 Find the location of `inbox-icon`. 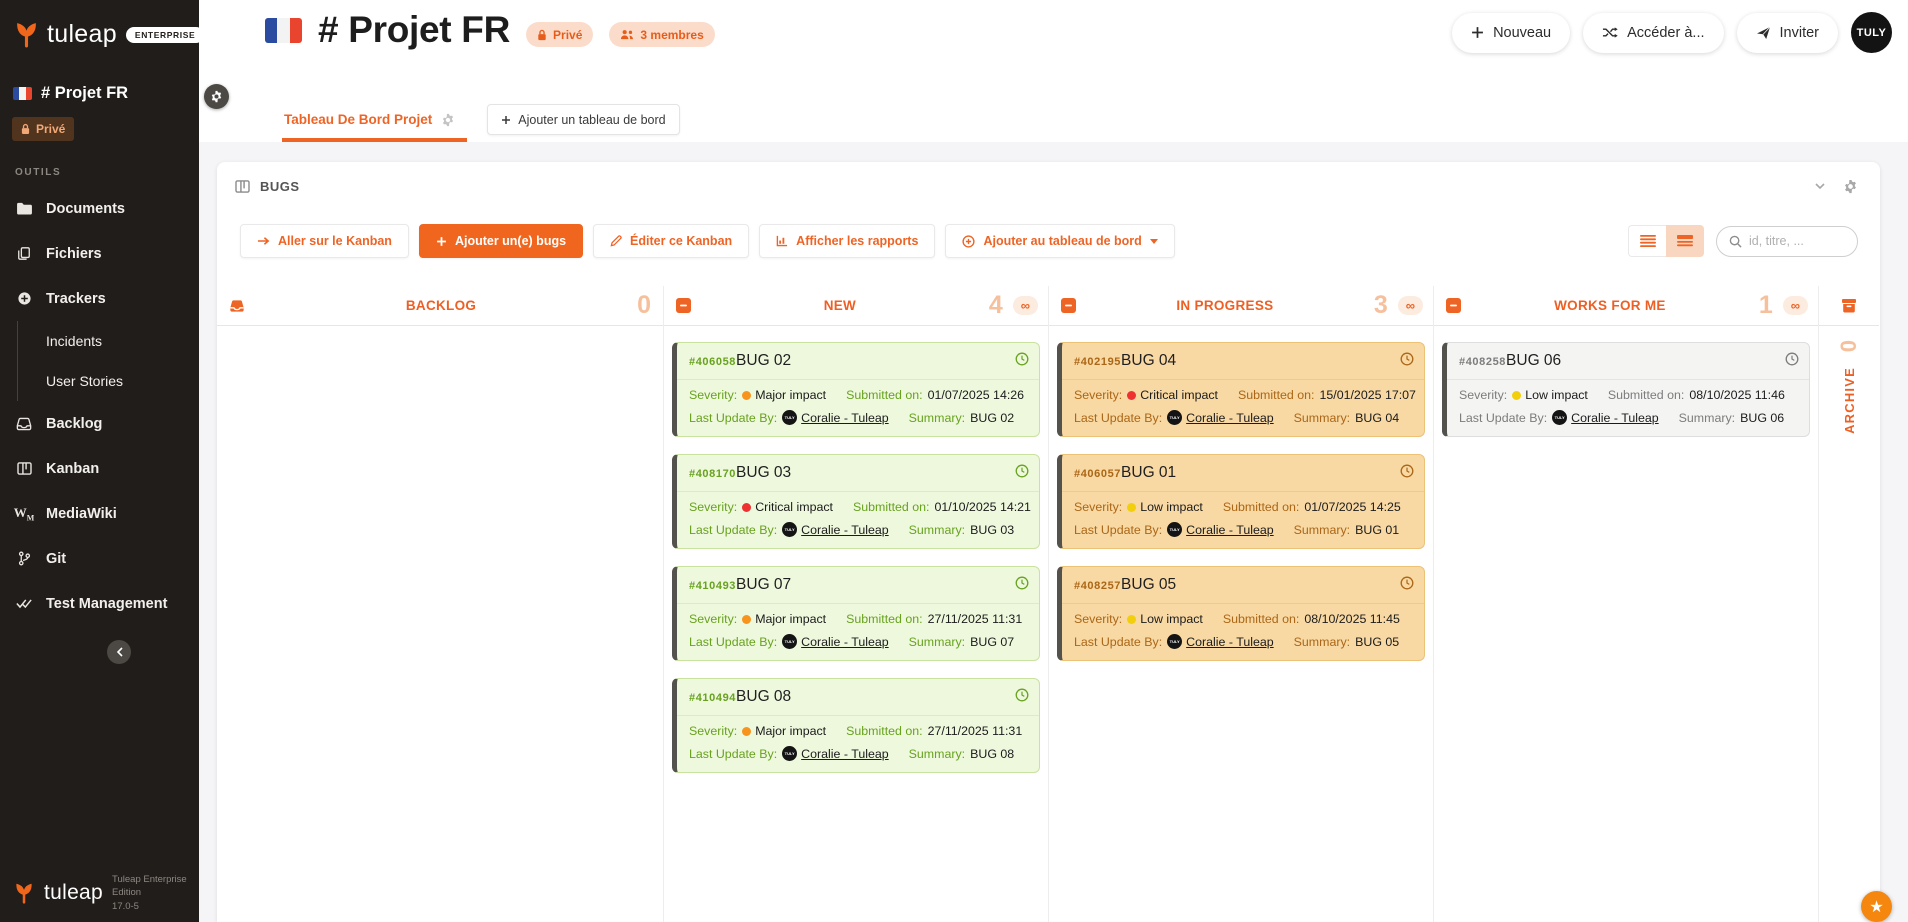

inbox-icon is located at coordinates (237, 306).